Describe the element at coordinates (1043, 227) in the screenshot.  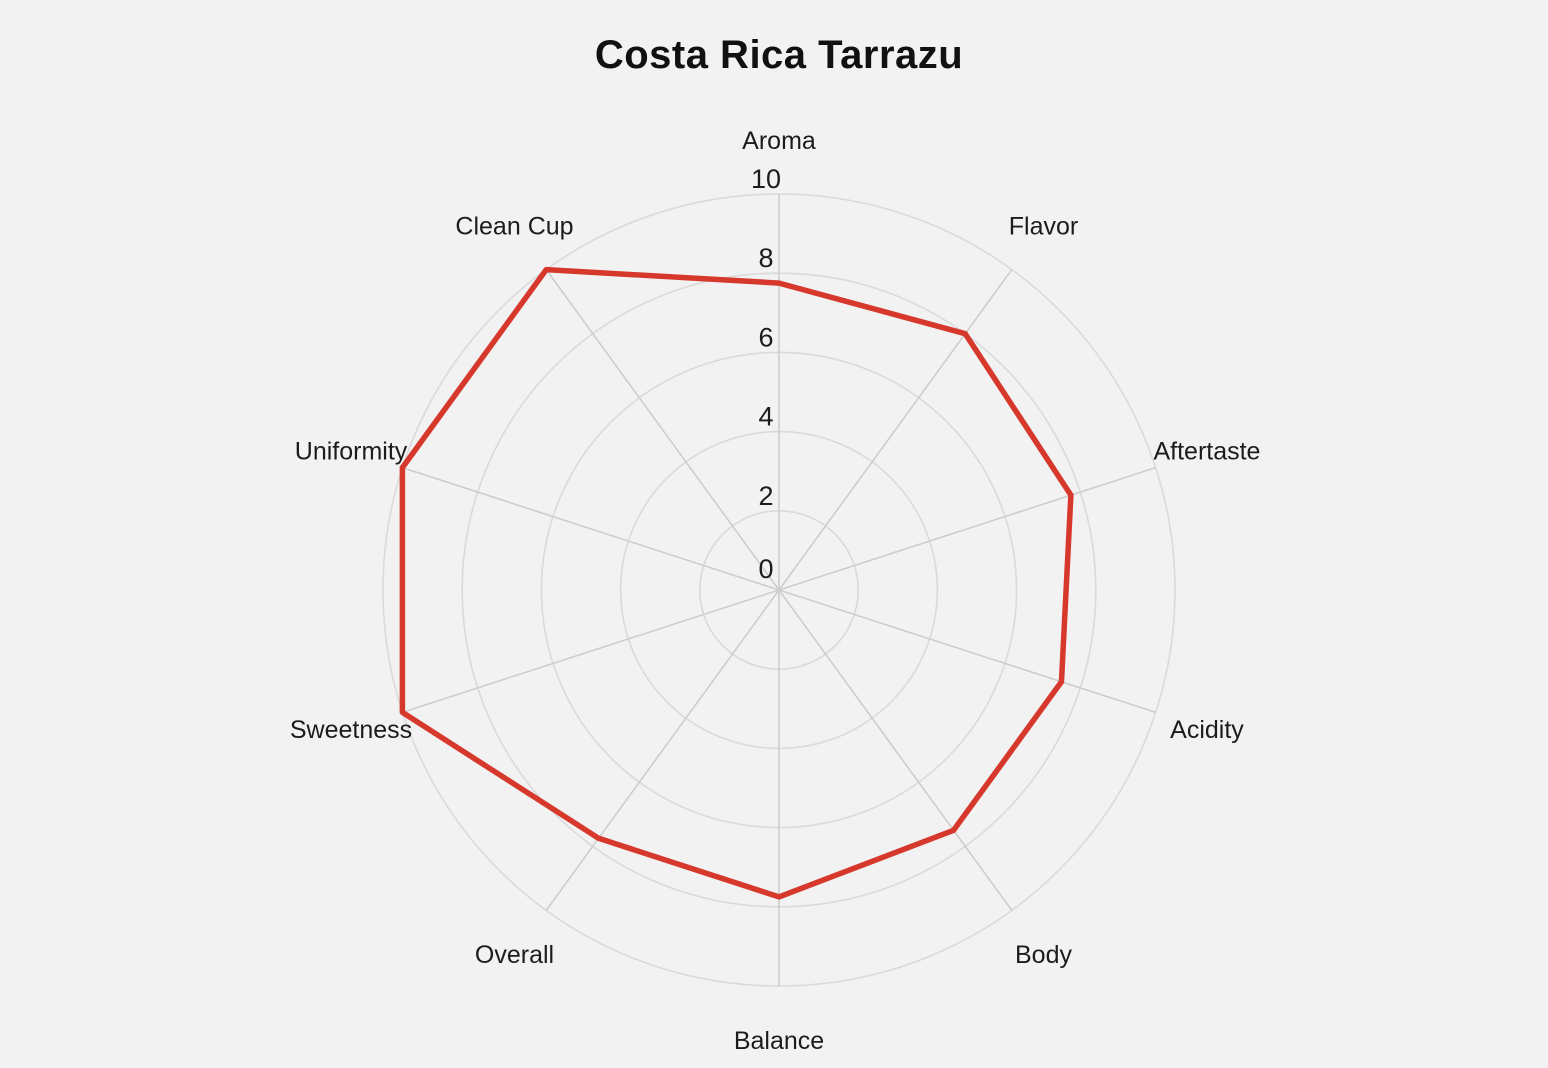
I see `axis-label-flavor: Flavor` at that location.